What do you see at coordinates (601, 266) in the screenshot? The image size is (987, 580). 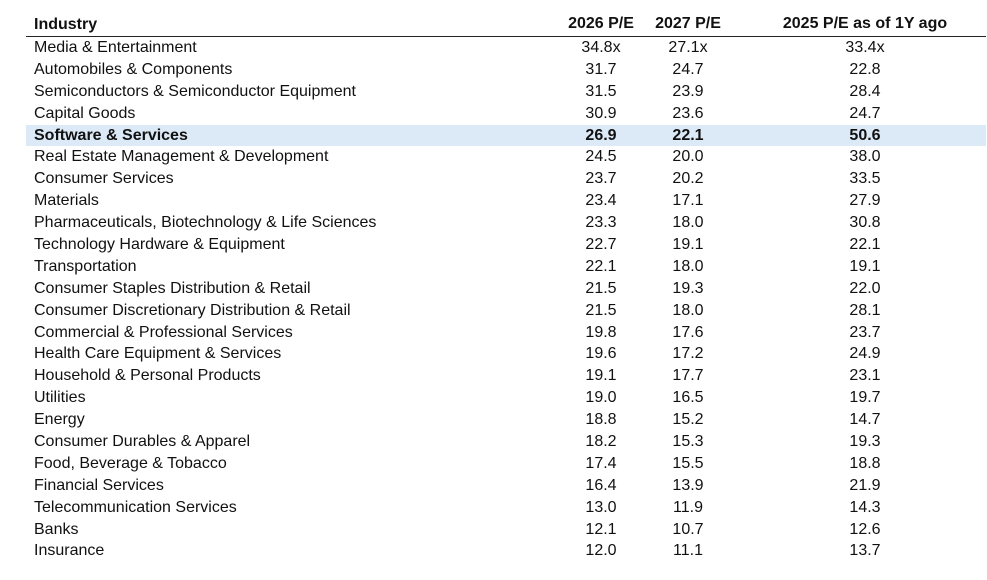 I see `pe-2026-cell: 22.1` at bounding box center [601, 266].